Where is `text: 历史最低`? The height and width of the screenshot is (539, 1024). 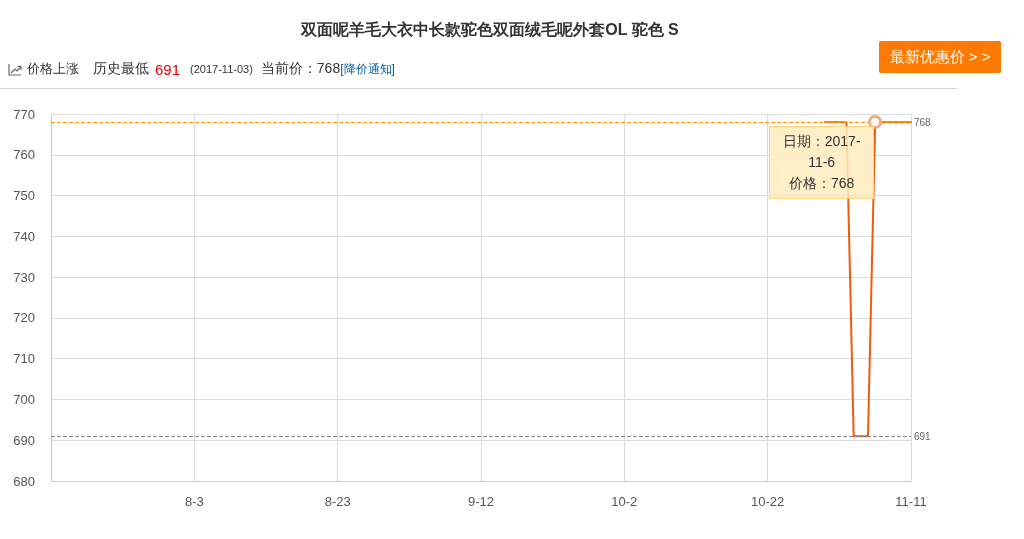 text: 历史最低 is located at coordinates (121, 69).